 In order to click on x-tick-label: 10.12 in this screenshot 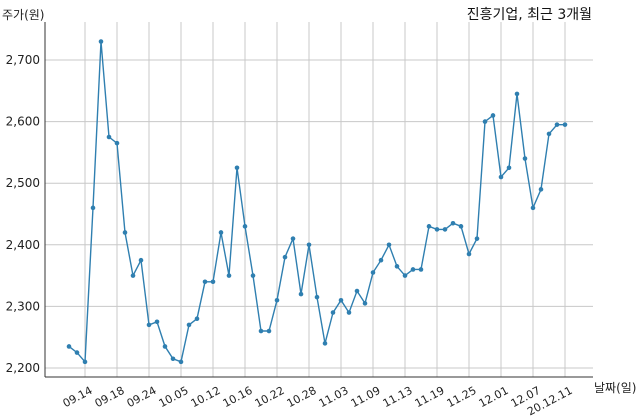, I will do `click(206, 397)`.